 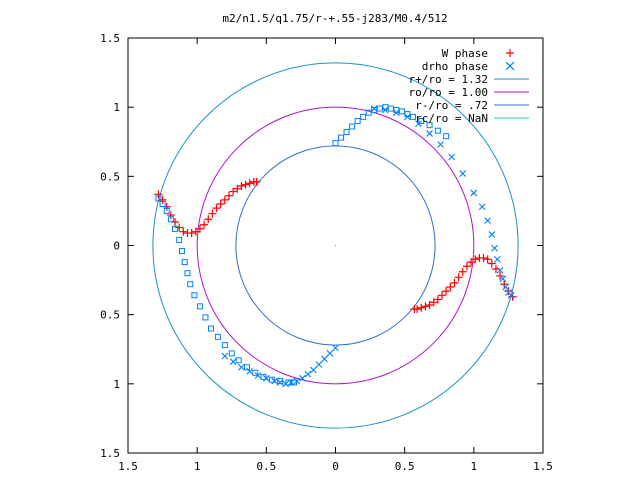 I want to click on chart-title: m2/n1.5/q1.75/r-+.55-j283/M0.4/512, so click(x=334, y=18).